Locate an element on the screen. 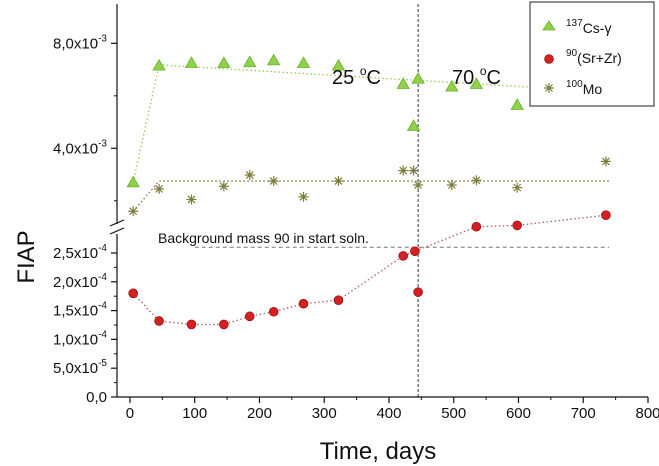 This screenshot has height=466, width=659. legend-label-cs137-text: Cs-γ is located at coordinates (597, 28).